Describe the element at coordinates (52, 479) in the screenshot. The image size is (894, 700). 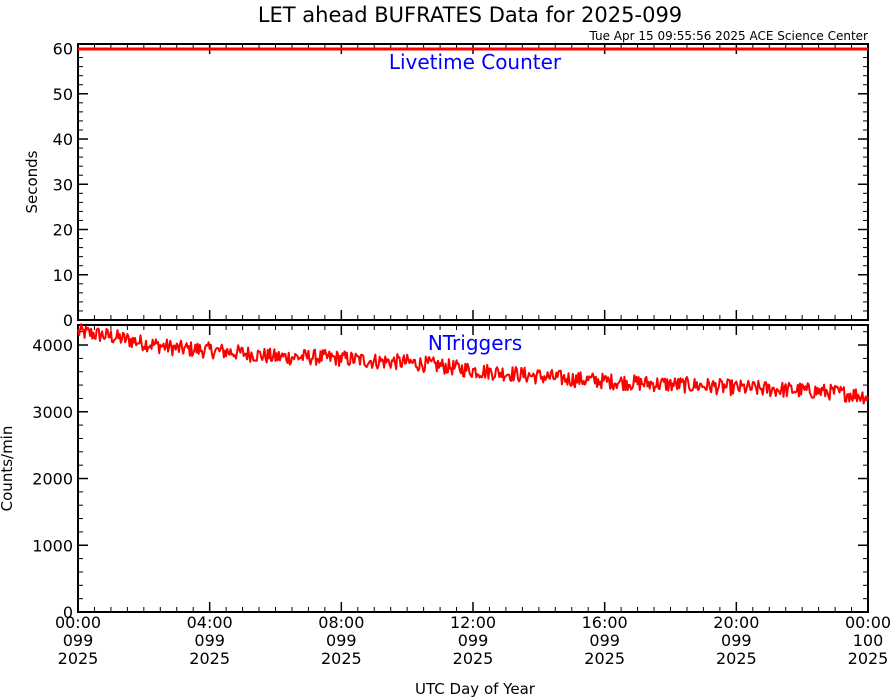
I see `y-tick-label: 2000` at that location.